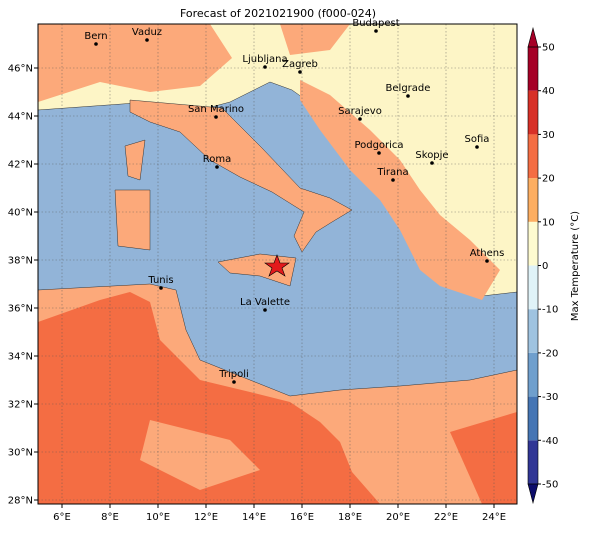 The image size is (592, 533). I want to click on lat-tick-label: 42°N, so click(20, 165).